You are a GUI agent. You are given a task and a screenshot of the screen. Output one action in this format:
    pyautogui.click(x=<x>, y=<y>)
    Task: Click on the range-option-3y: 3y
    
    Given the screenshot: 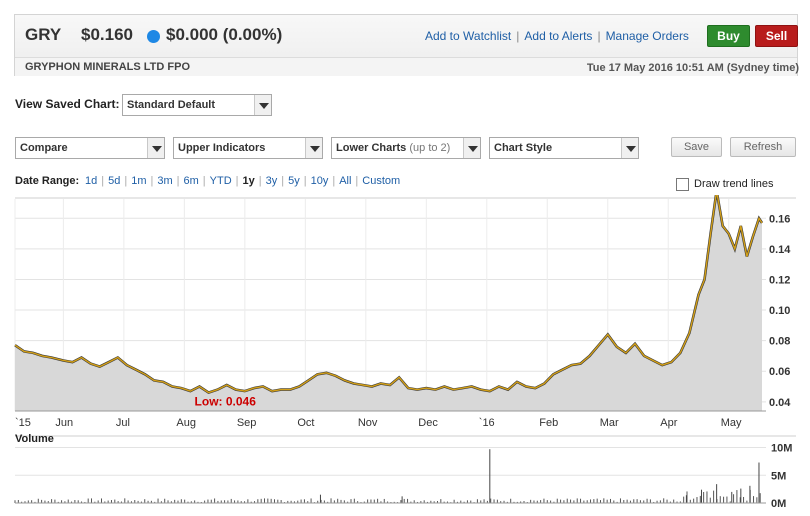 What is the action you would take?
    pyautogui.click(x=271, y=181)
    